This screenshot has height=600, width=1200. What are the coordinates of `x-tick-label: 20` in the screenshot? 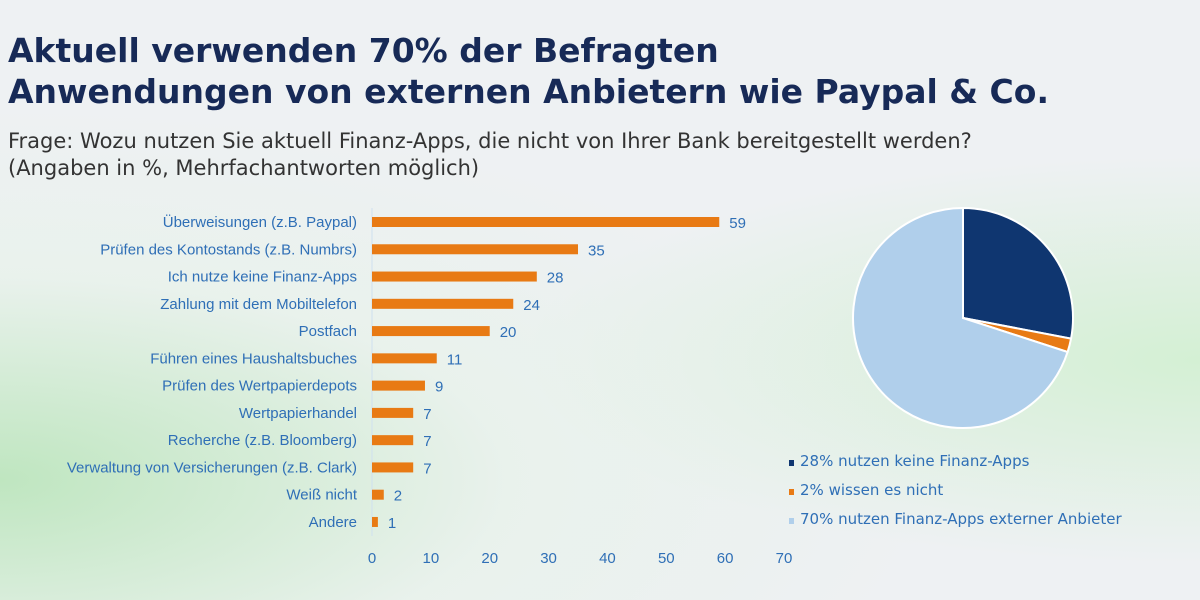 It's located at (489, 558).